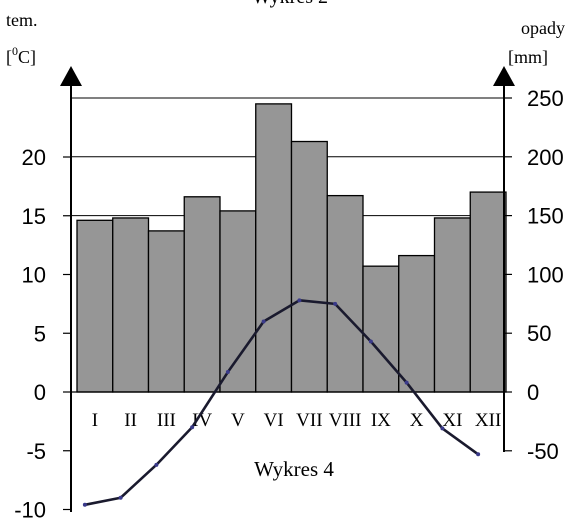 Image resolution: width=572 pixels, height=519 pixels. I want to click on left-tick-label: 10, so click(34, 275).